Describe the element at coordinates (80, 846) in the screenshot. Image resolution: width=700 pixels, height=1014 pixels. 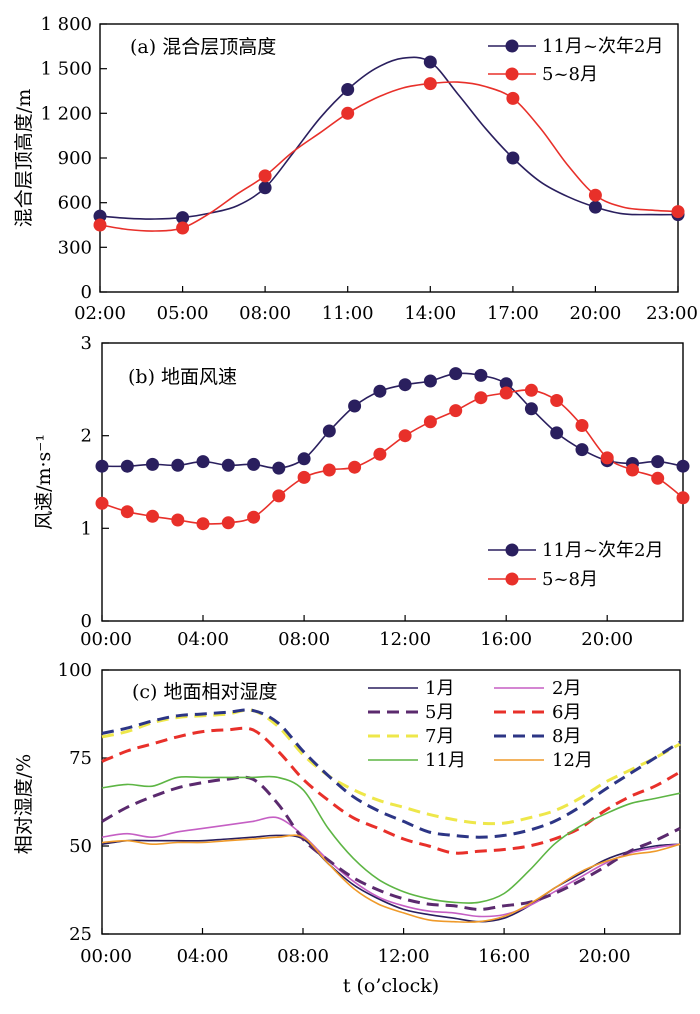
I see `y-tick-label-c-1: 50` at that location.